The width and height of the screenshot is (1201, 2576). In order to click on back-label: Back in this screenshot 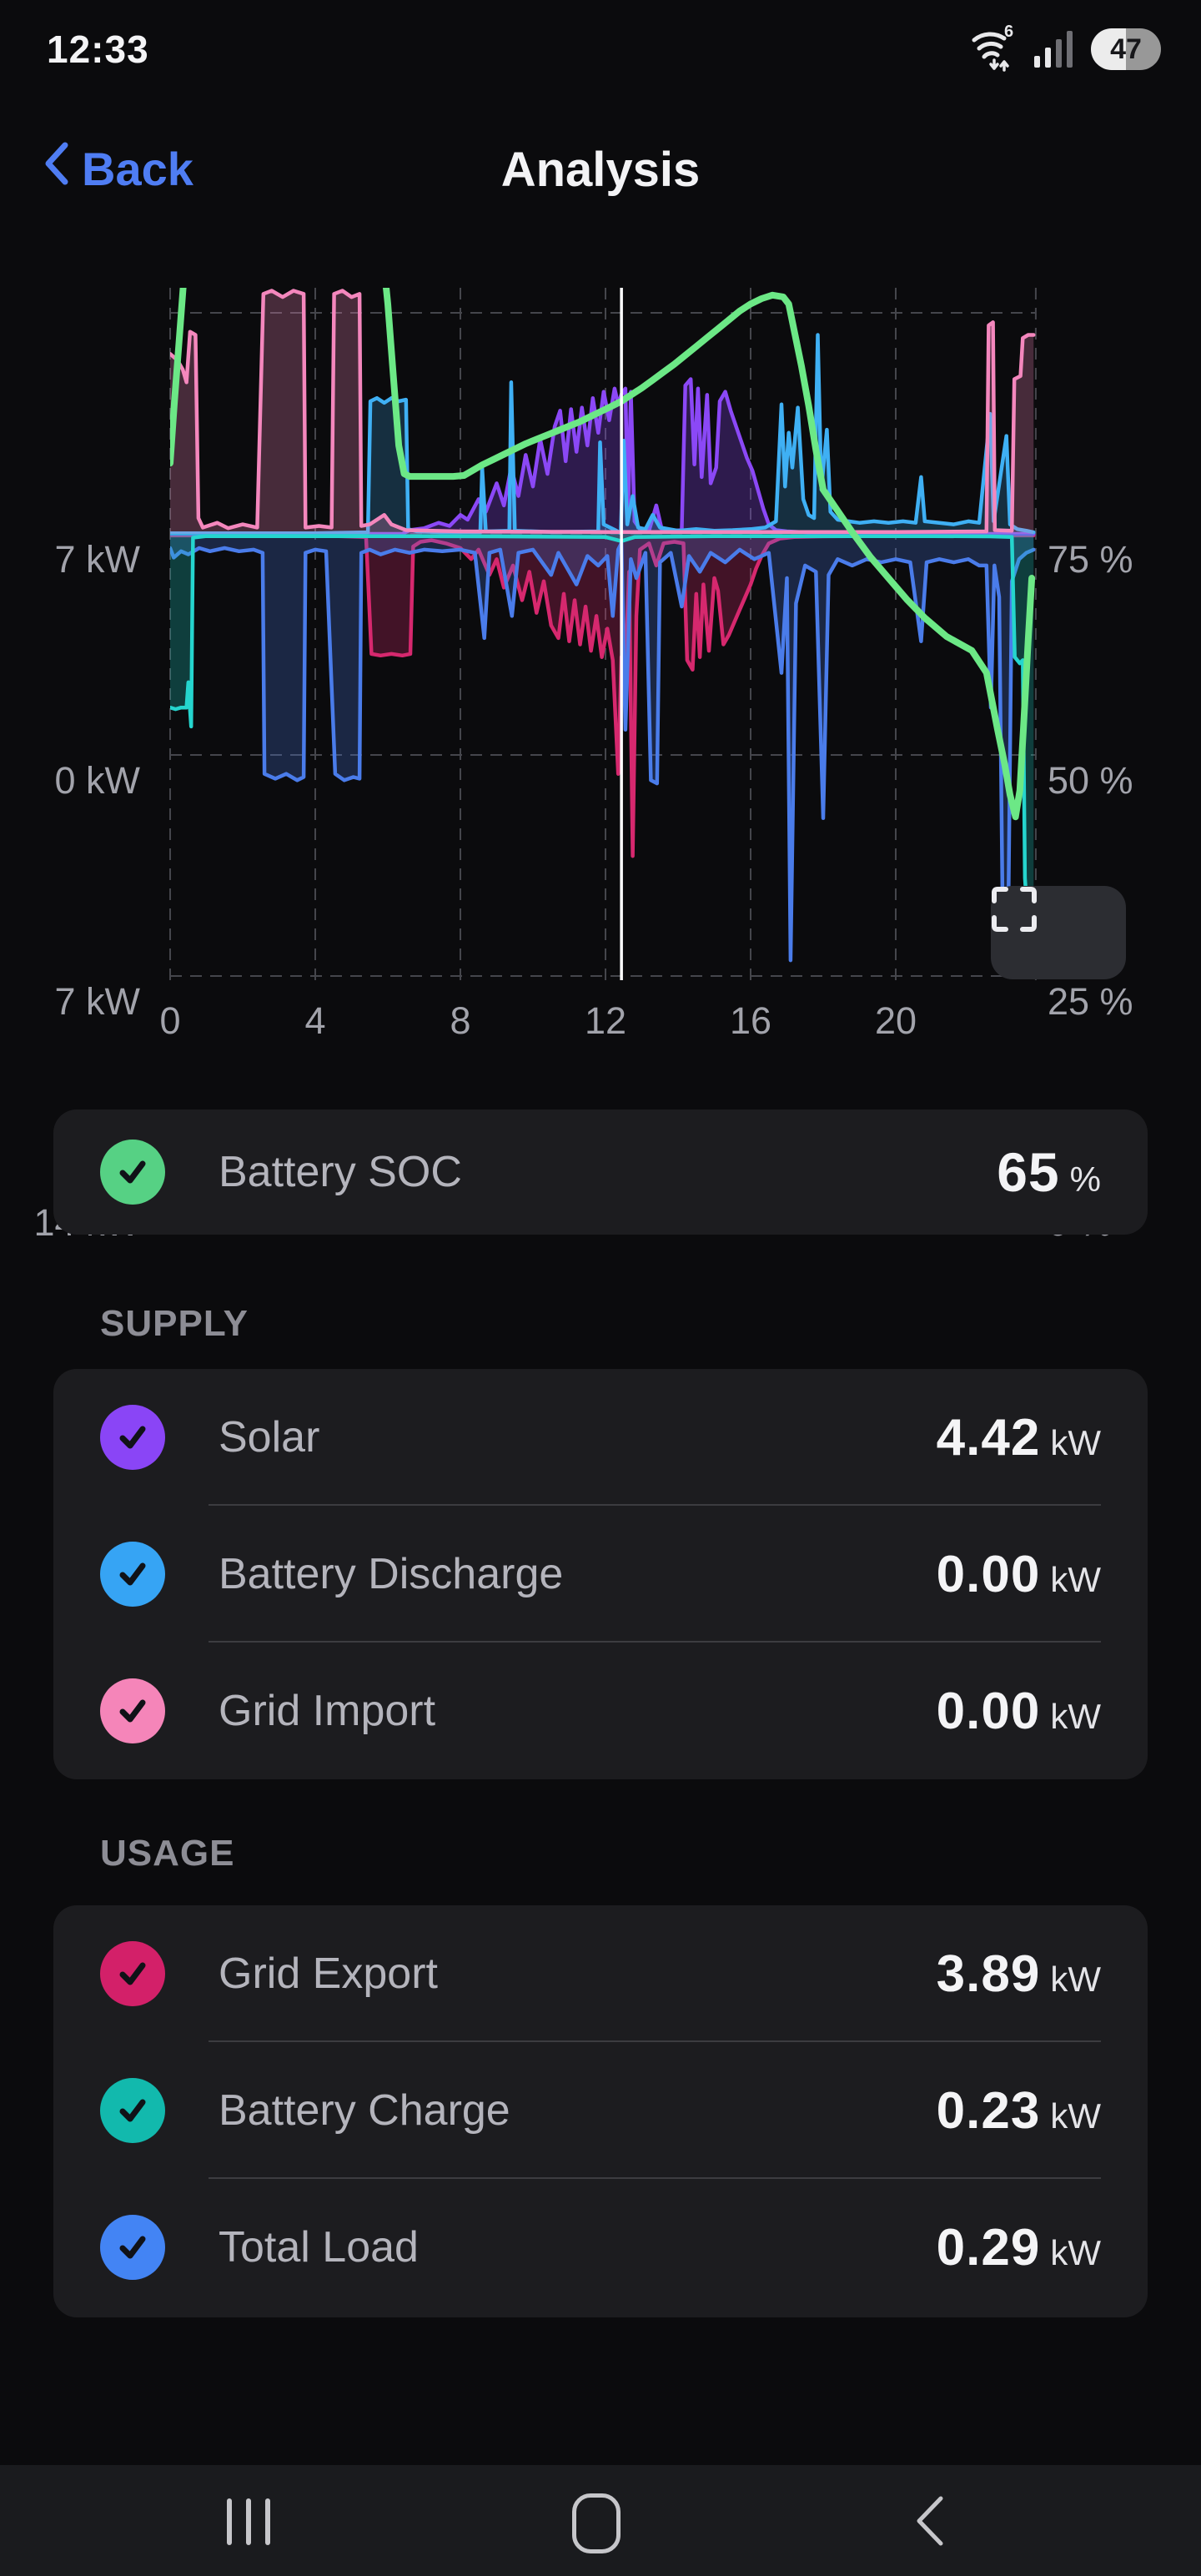, I will do `click(138, 169)`.